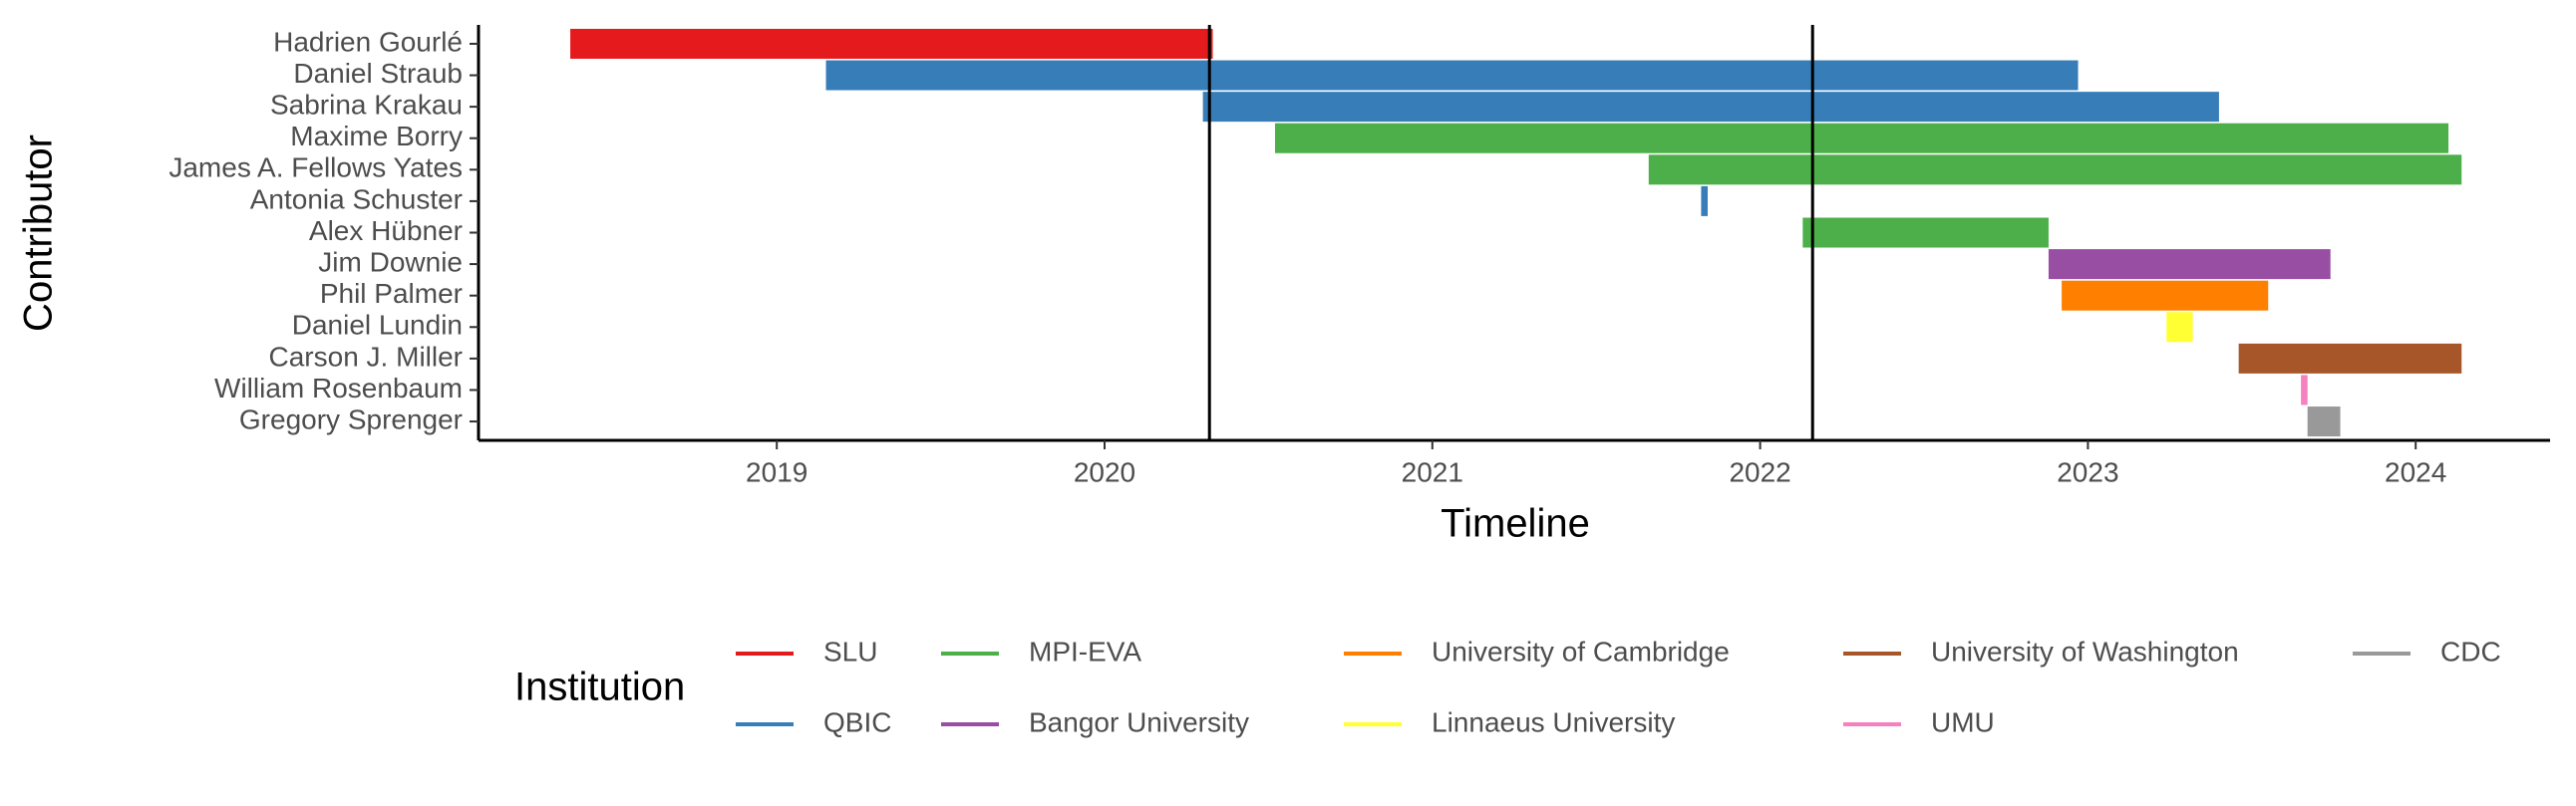 The height and width of the screenshot is (806, 2576). What do you see at coordinates (1963, 721) in the screenshot?
I see `legend-label: UMU` at bounding box center [1963, 721].